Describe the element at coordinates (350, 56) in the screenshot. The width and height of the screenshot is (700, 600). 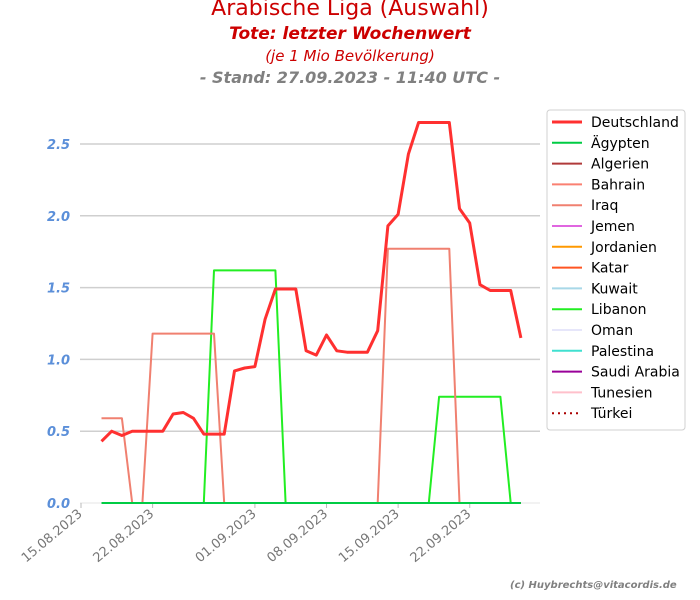
I see `unit-note: (je 1 Mio Bevölkerung)` at that location.